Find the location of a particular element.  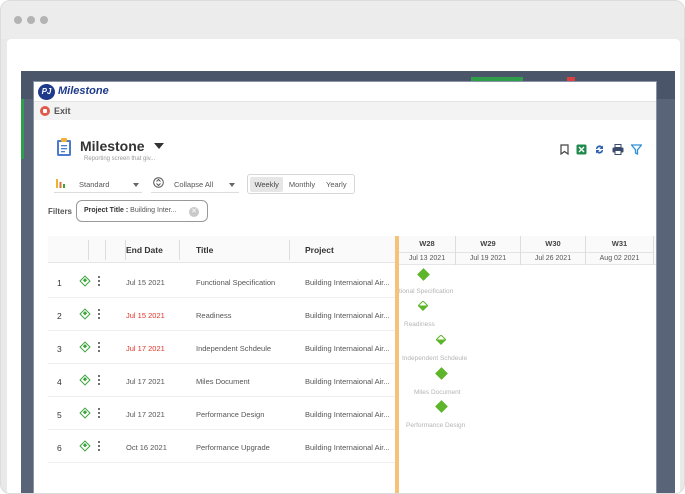

exit-bar: Exit is located at coordinates (345, 111).